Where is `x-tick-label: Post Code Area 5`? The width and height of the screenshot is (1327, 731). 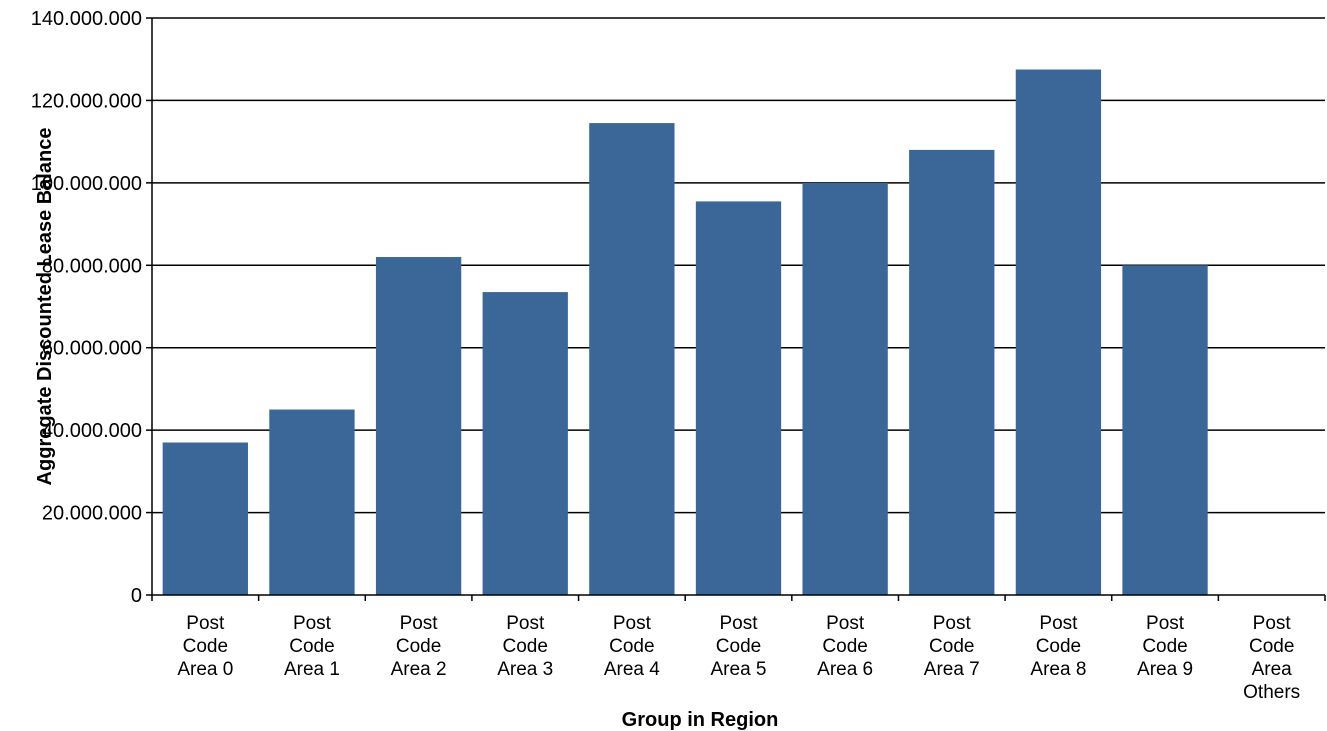
x-tick-label: Post Code Area 5 is located at coordinates (739, 646).